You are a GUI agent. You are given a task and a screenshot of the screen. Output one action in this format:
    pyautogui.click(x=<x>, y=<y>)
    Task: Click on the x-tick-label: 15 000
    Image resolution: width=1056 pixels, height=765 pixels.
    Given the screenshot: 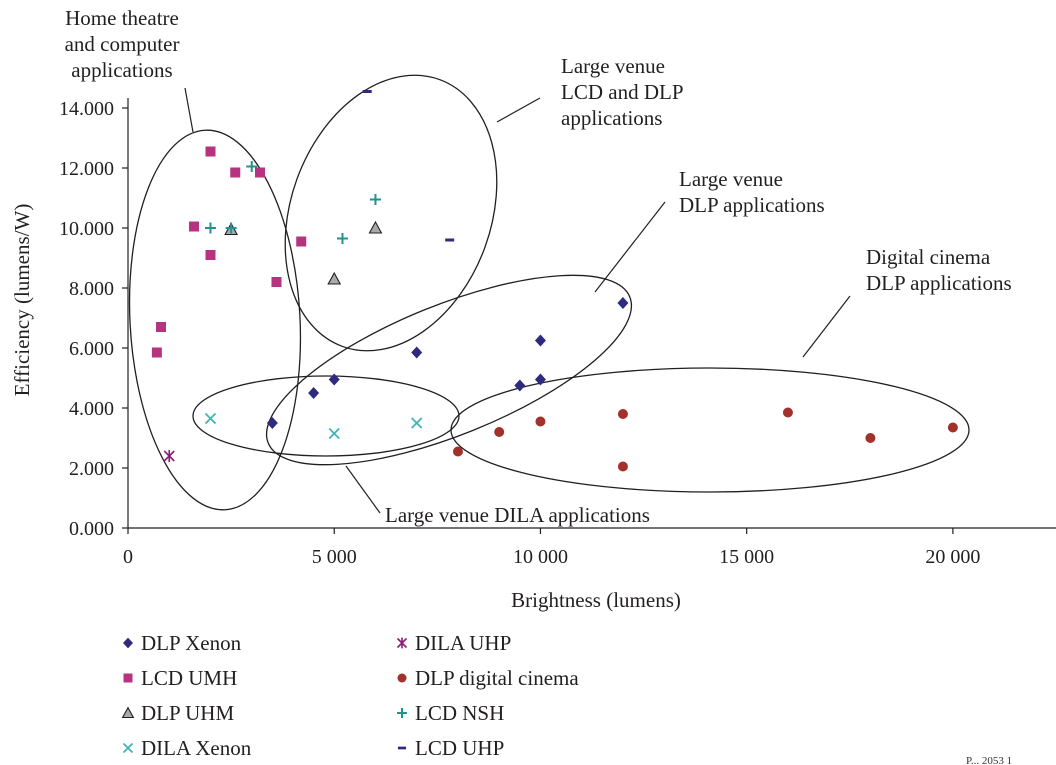 What is the action you would take?
    pyautogui.click(x=746, y=557)
    